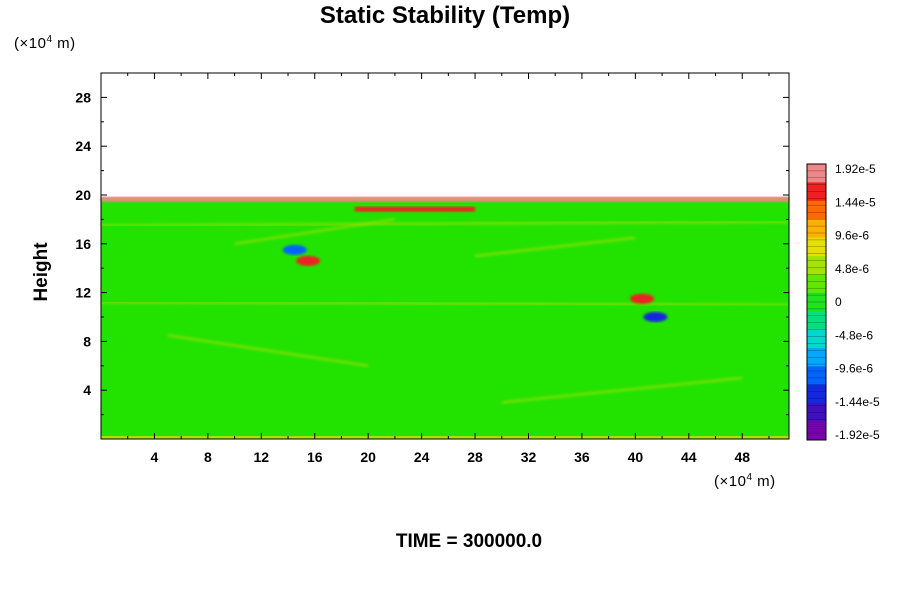 The image size is (900, 600). What do you see at coordinates (816, 302) in the screenshot?
I see `colorbar-frame` at bounding box center [816, 302].